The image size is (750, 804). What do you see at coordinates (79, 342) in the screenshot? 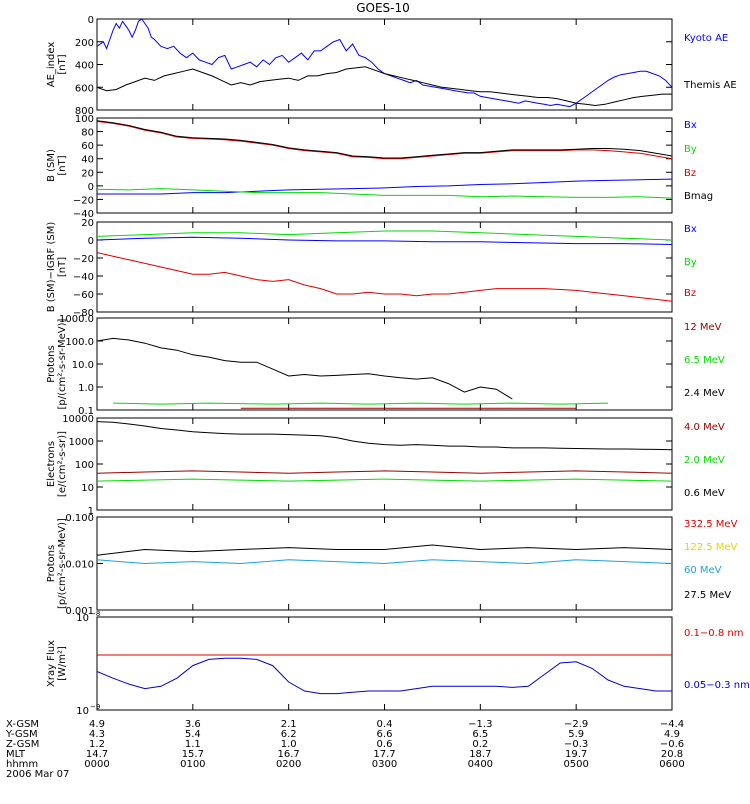
I see `ytick-label-protons: 100.0` at bounding box center [79, 342].